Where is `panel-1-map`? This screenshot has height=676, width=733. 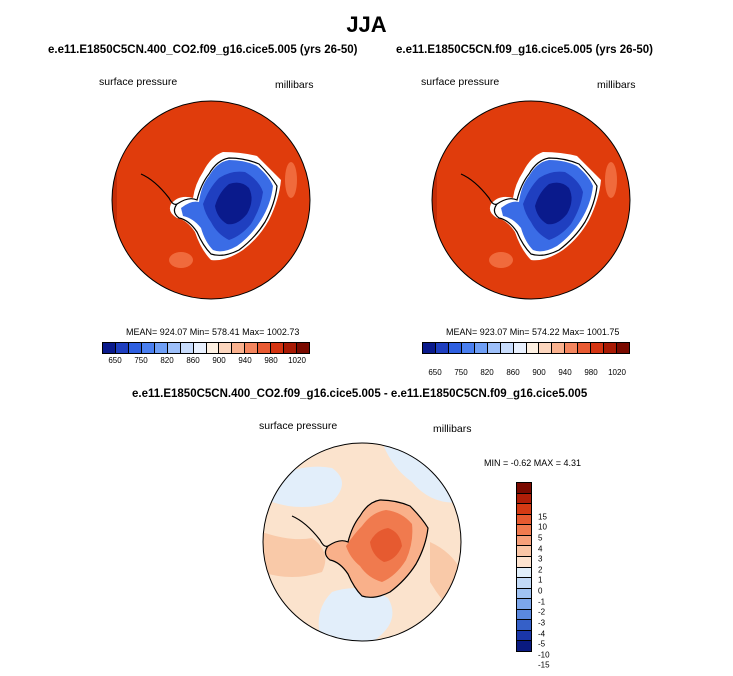 panel-1-map is located at coordinates (211, 200).